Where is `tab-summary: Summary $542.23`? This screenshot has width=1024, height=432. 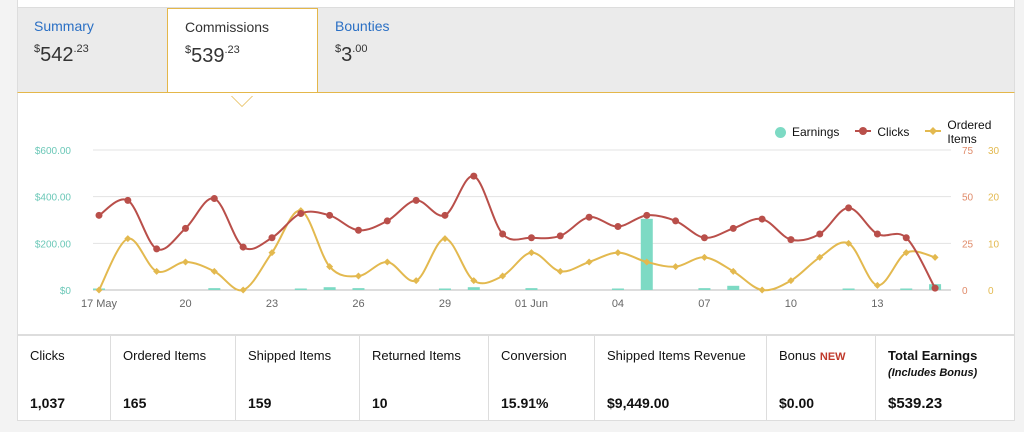 tab-summary: Summary $542.23 is located at coordinates (92, 50).